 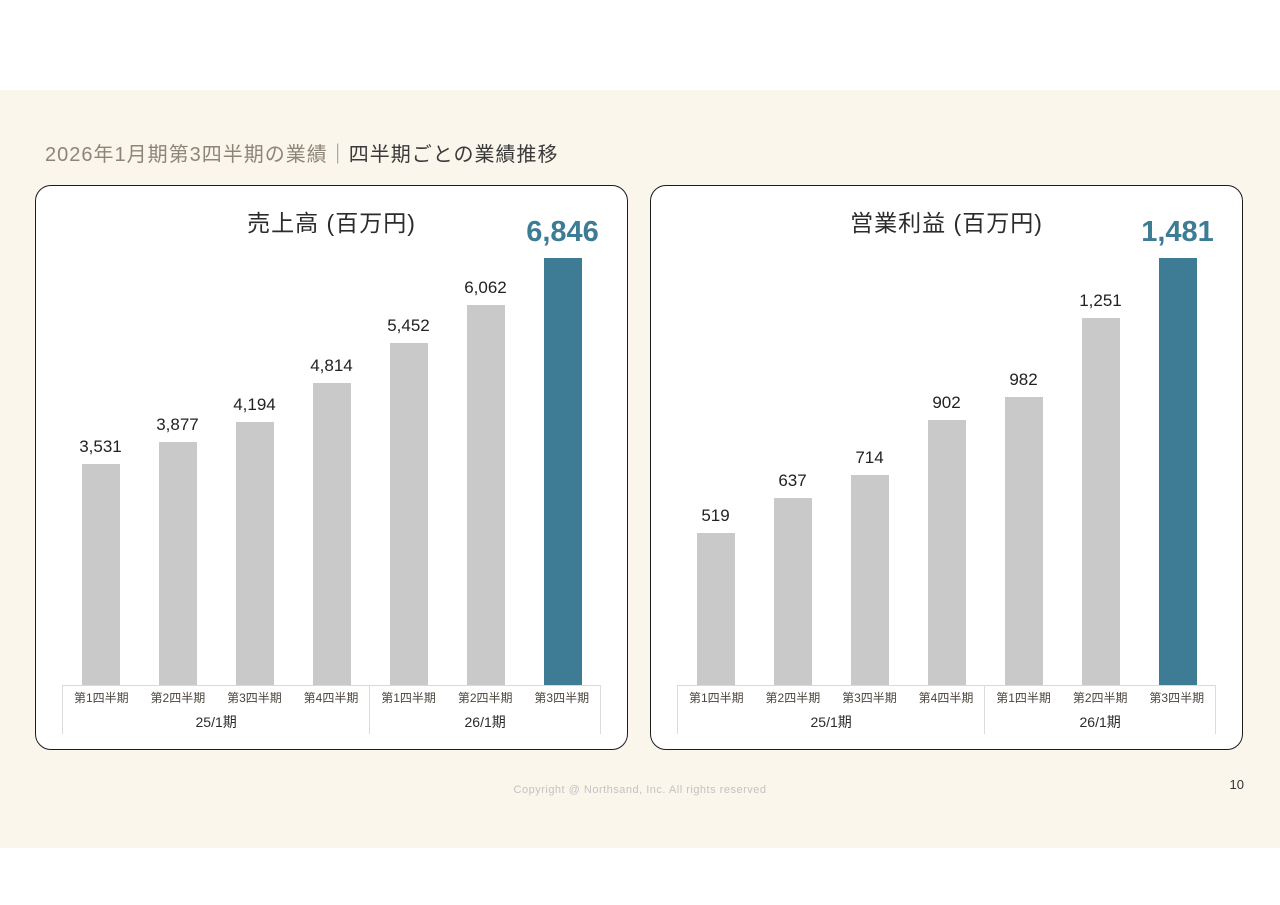 I want to click on bar-column: 902, so click(x=946, y=450).